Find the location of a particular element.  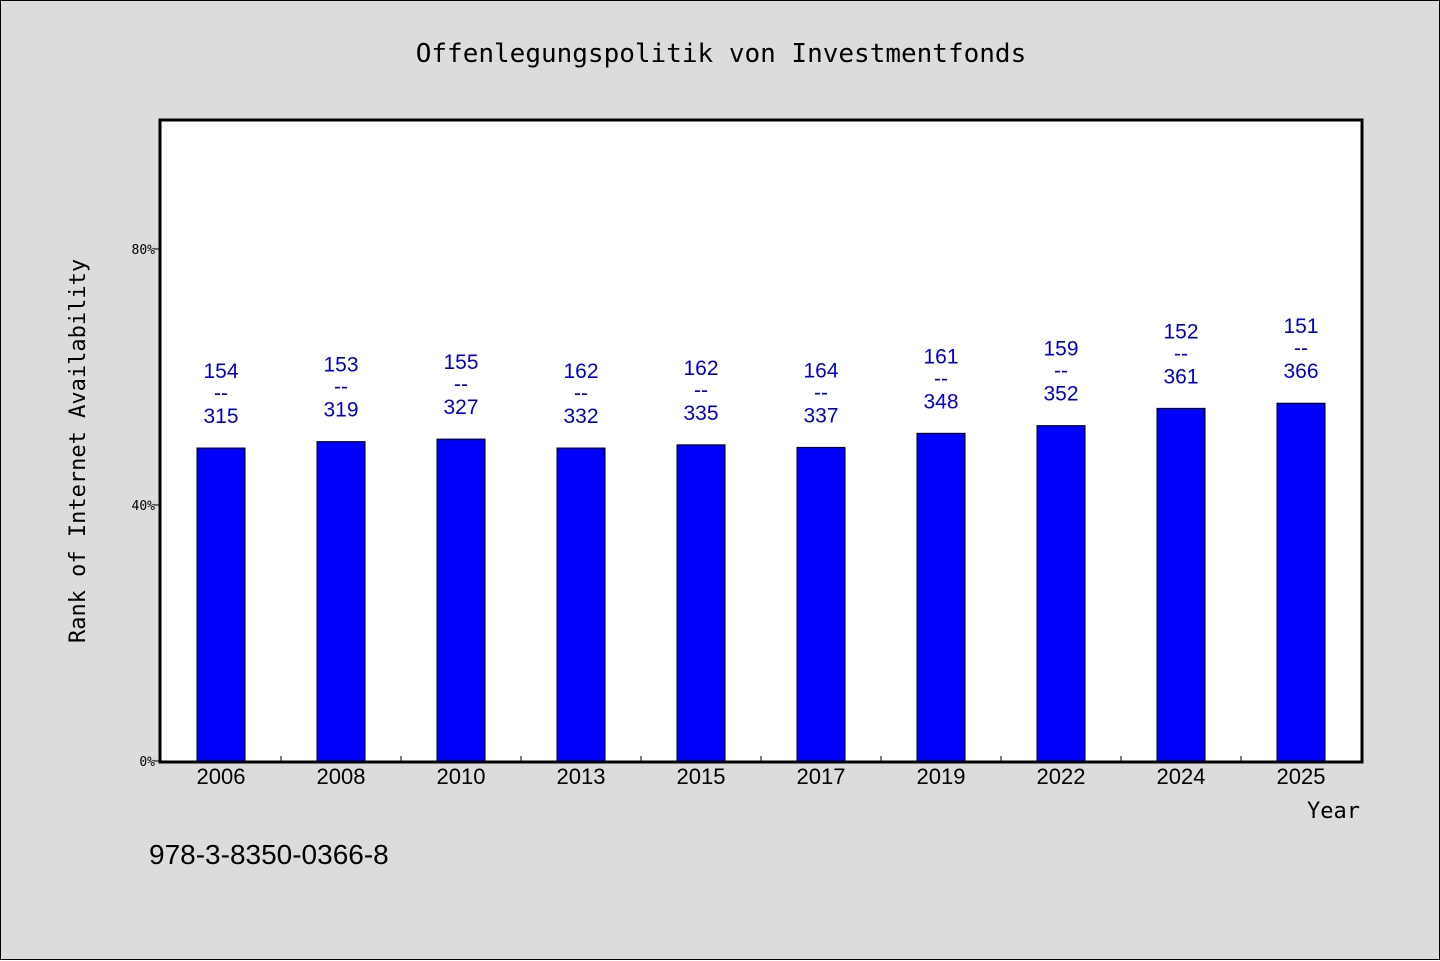

data-label-bottom-2024: 361 is located at coordinates (1180, 376).